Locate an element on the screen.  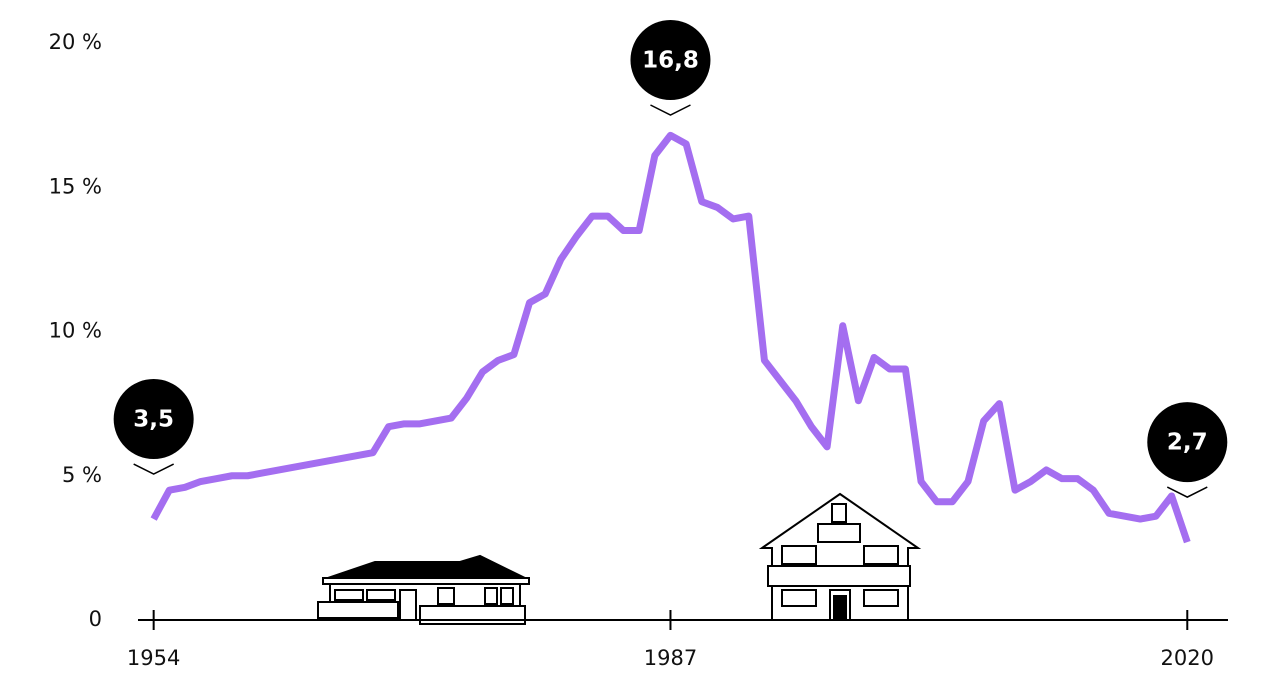
villa-icon is located at coordinates (840, 556).